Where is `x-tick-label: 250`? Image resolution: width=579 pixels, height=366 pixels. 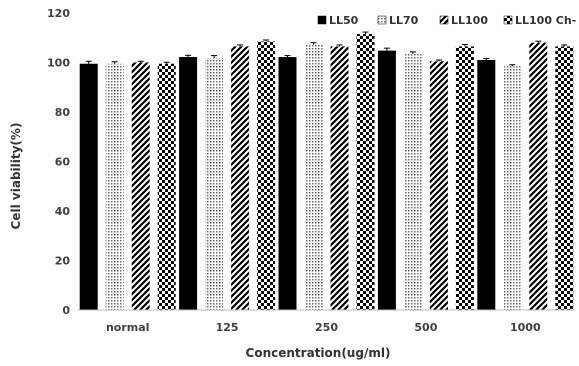
x-tick-label: 250 is located at coordinates (326, 327).